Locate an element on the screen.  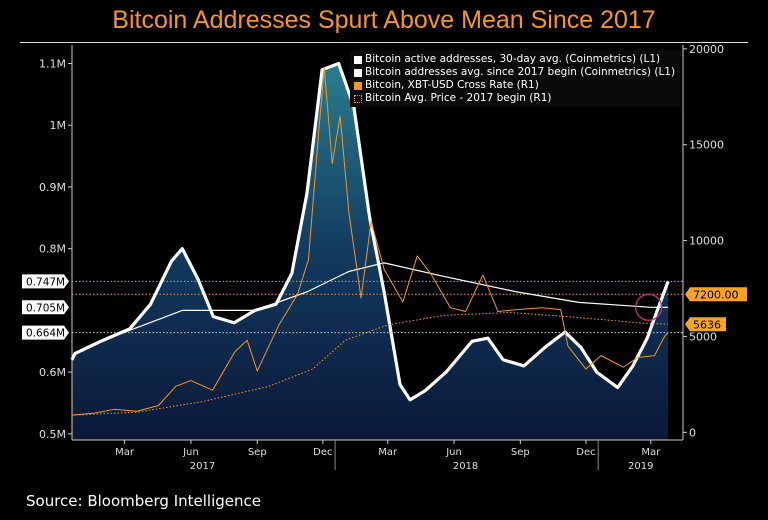
right-tick-label: 20000 is located at coordinates (706, 49).